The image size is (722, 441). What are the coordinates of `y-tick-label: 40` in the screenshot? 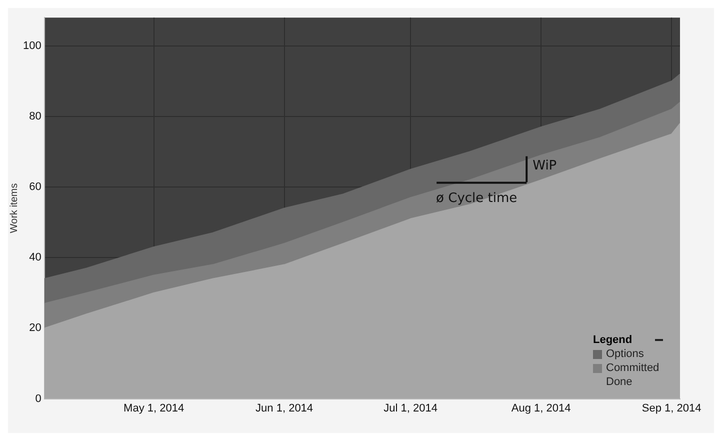 It's located at (35, 258).